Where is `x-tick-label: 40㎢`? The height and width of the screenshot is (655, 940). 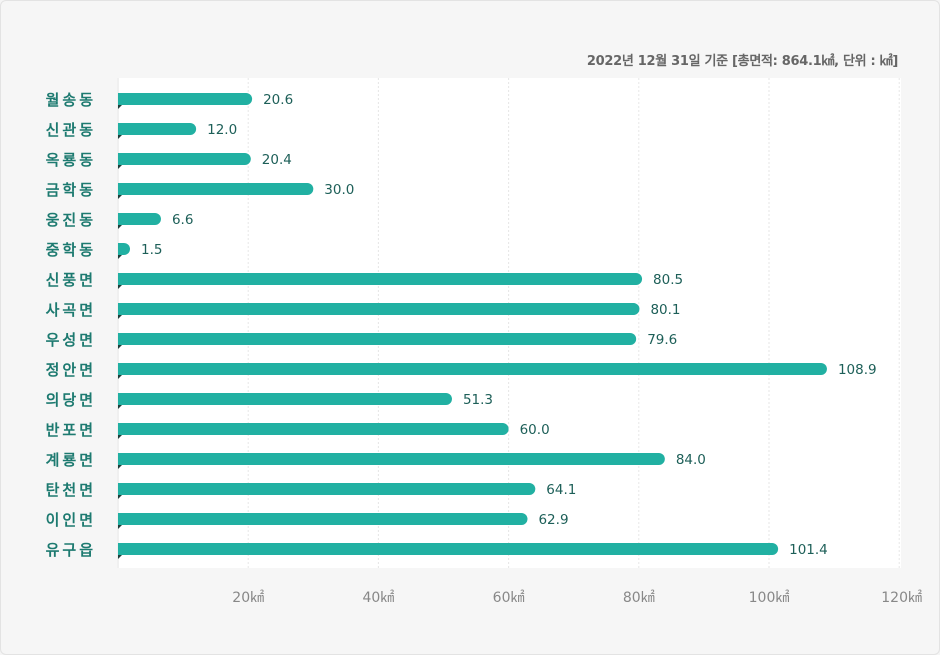 x-tick-label: 40㎢ is located at coordinates (378, 598).